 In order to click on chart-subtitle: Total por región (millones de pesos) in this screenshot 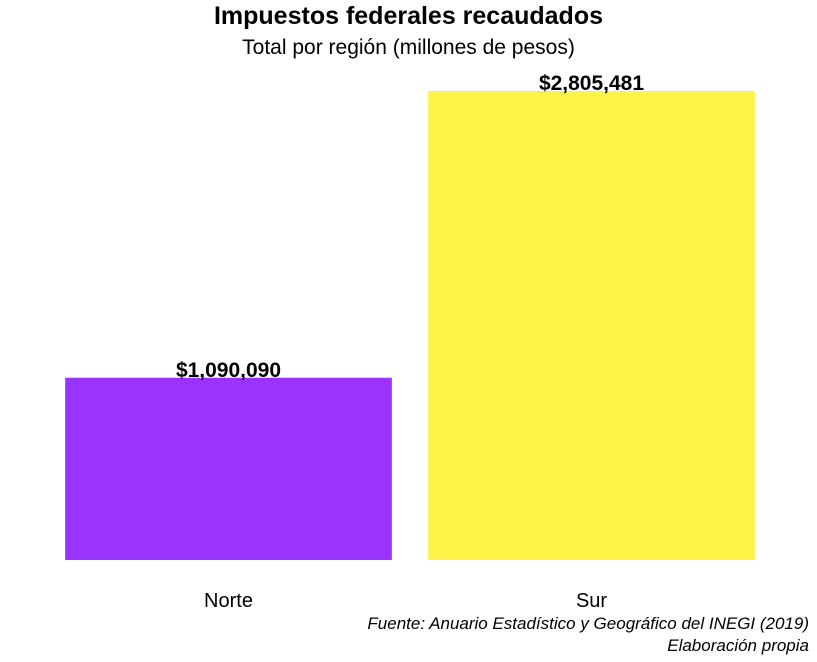, I will do `click(408, 47)`.